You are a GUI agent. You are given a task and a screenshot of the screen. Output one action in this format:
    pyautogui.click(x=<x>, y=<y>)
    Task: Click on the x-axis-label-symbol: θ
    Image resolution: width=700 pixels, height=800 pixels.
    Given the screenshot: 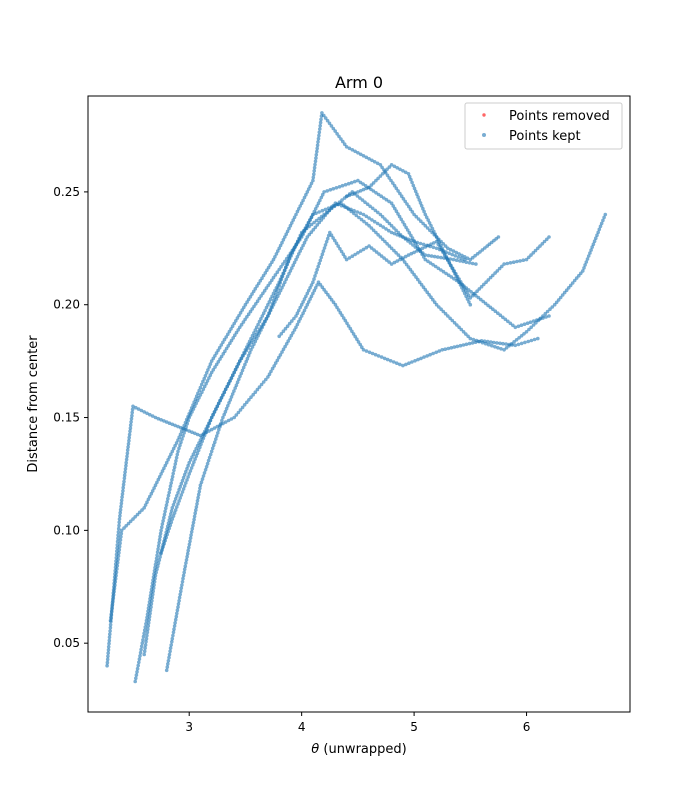 What is the action you would take?
    pyautogui.click(x=315, y=749)
    